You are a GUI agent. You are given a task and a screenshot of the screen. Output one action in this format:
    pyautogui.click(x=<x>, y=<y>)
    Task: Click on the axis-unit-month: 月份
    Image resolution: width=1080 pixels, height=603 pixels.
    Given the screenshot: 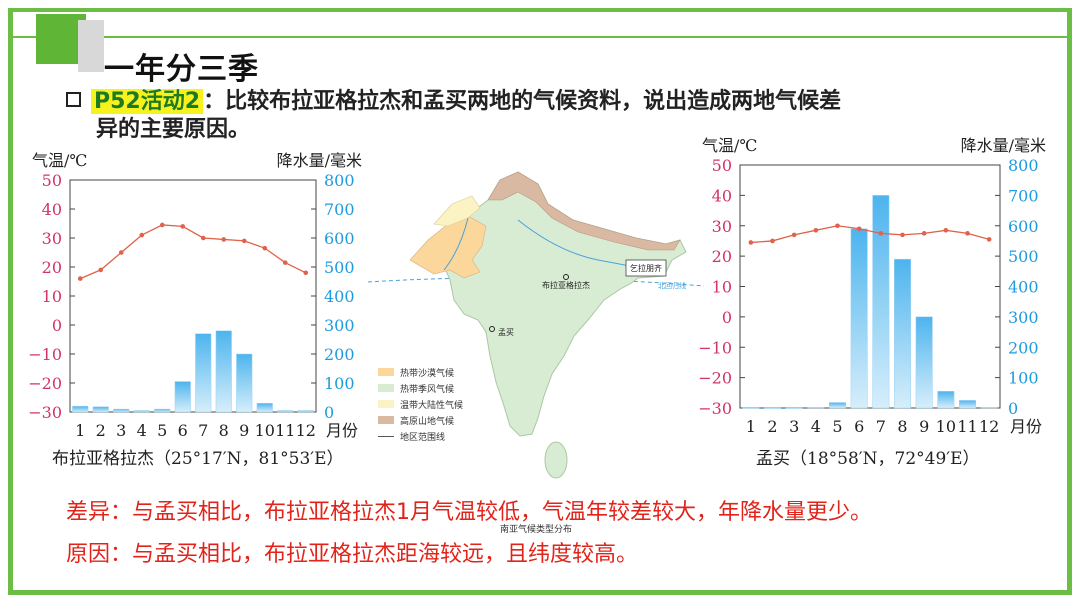 What is the action you would take?
    pyautogui.click(x=1026, y=426)
    